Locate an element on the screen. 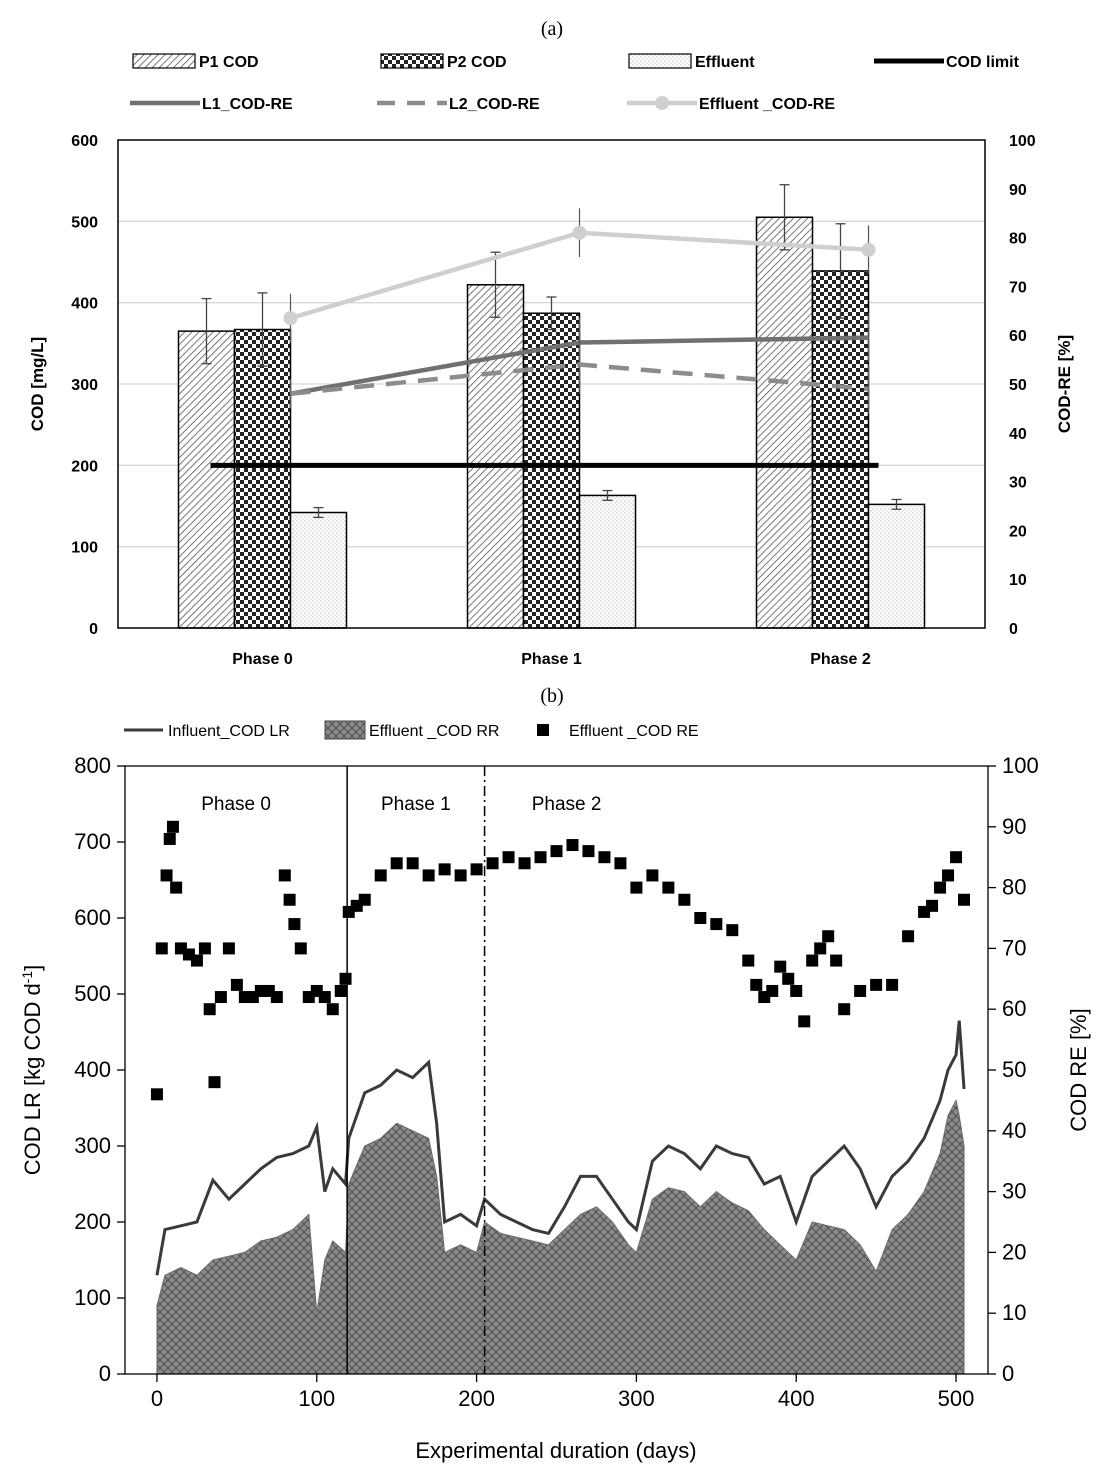 The height and width of the screenshot is (1476, 1104). legend-label: Effluent _COD RR is located at coordinates (434, 731).